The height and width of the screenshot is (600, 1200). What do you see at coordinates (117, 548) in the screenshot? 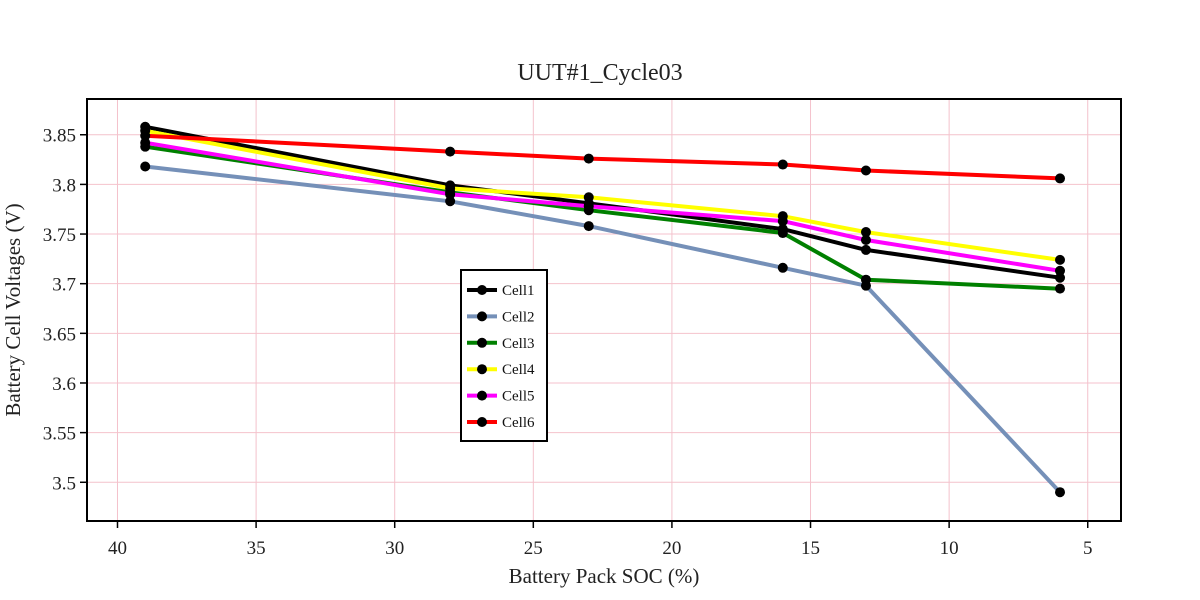
I see `x-tick-label: 40` at bounding box center [117, 548].